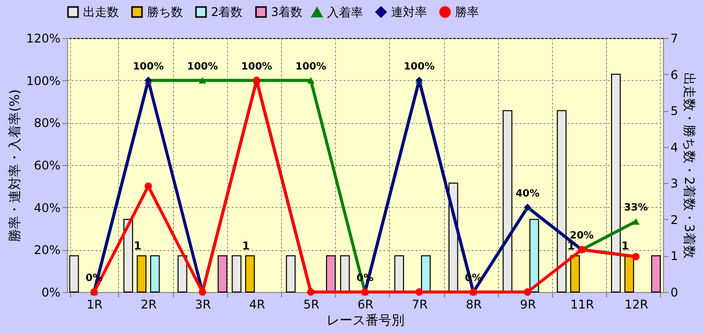  I want to click on legend-label: 出走数, so click(101, 12).